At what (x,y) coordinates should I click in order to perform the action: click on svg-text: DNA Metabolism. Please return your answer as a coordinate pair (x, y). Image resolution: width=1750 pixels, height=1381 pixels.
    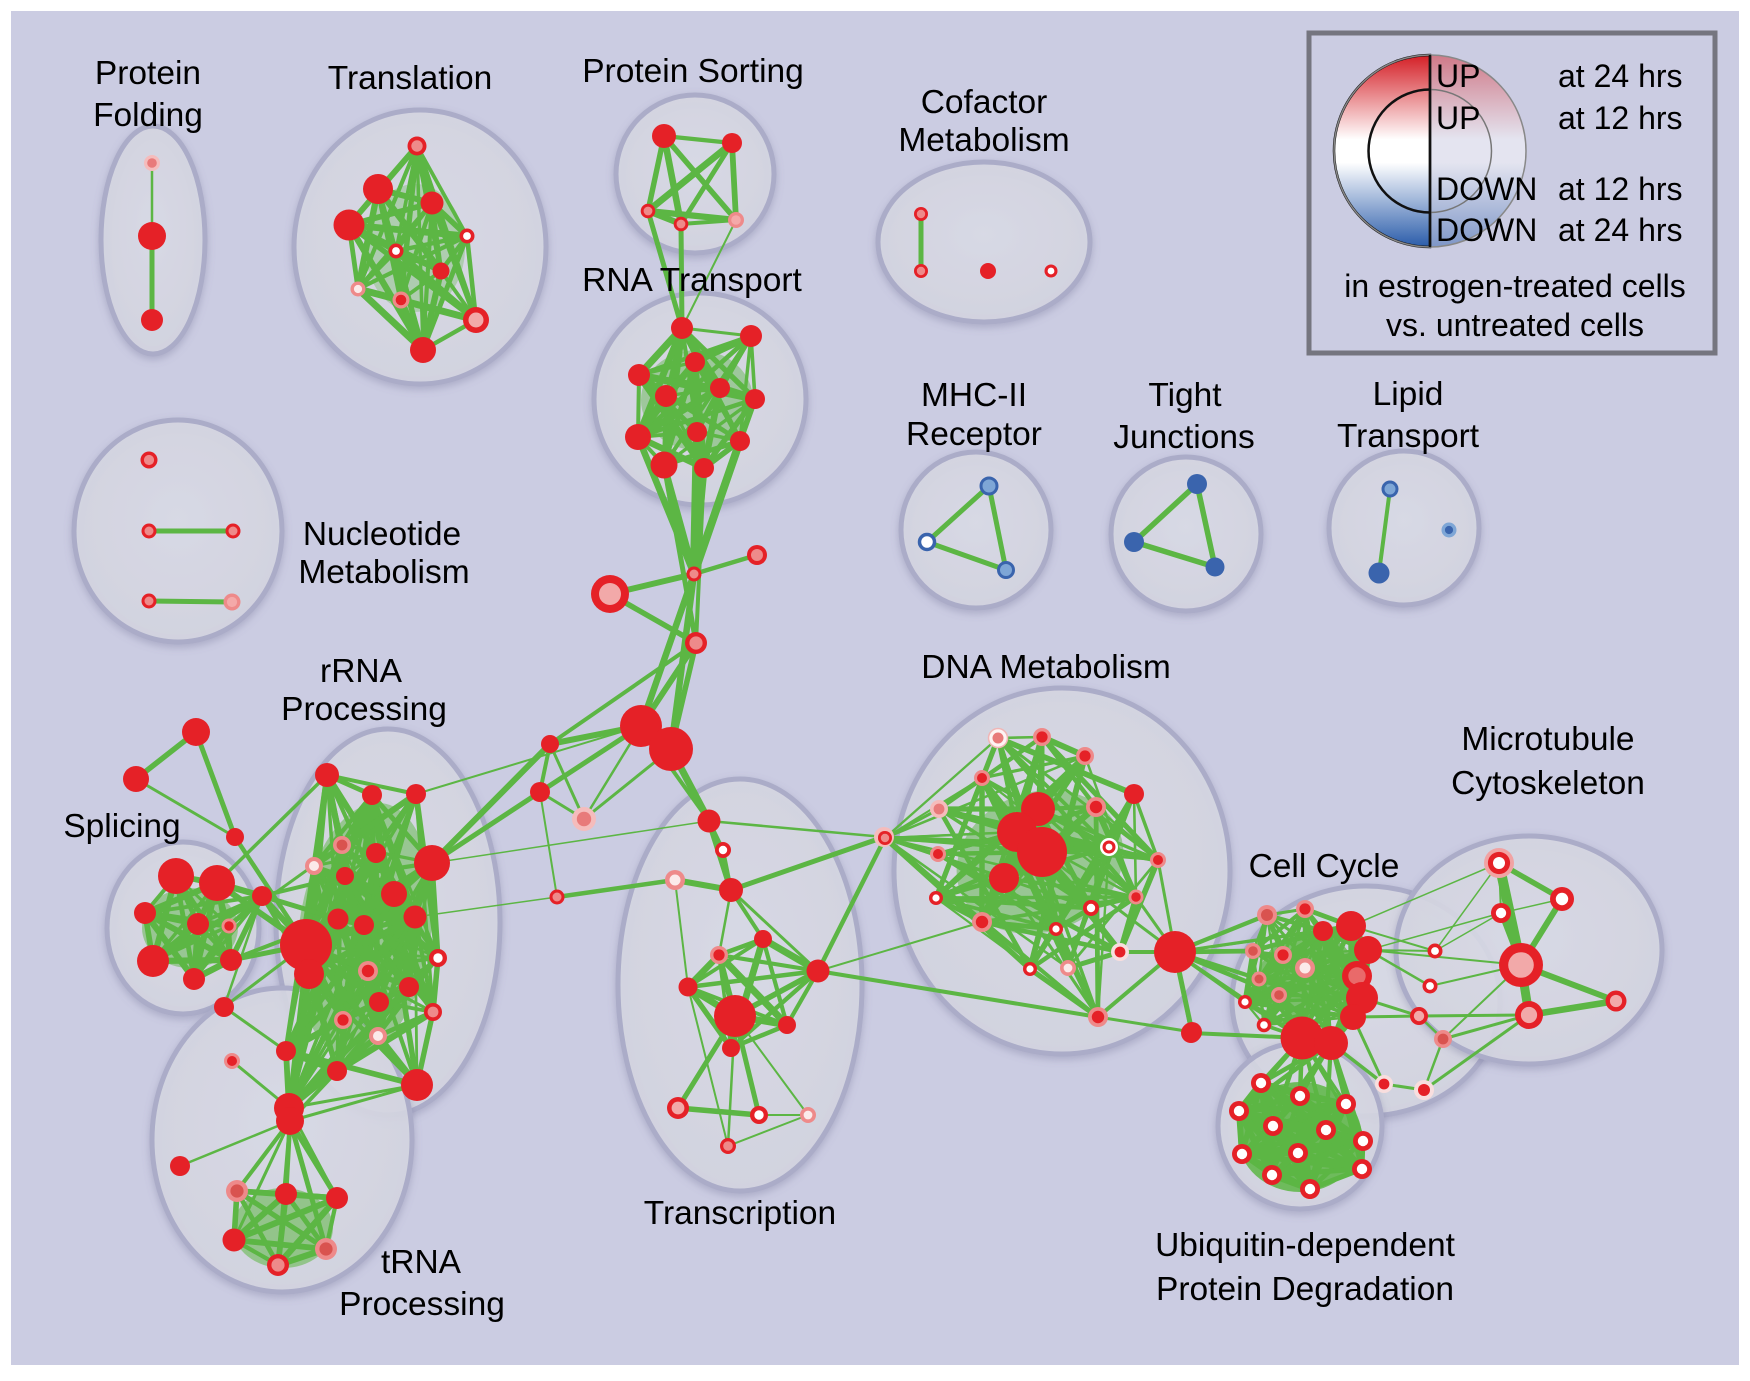
    Looking at the image, I should click on (1045, 667).